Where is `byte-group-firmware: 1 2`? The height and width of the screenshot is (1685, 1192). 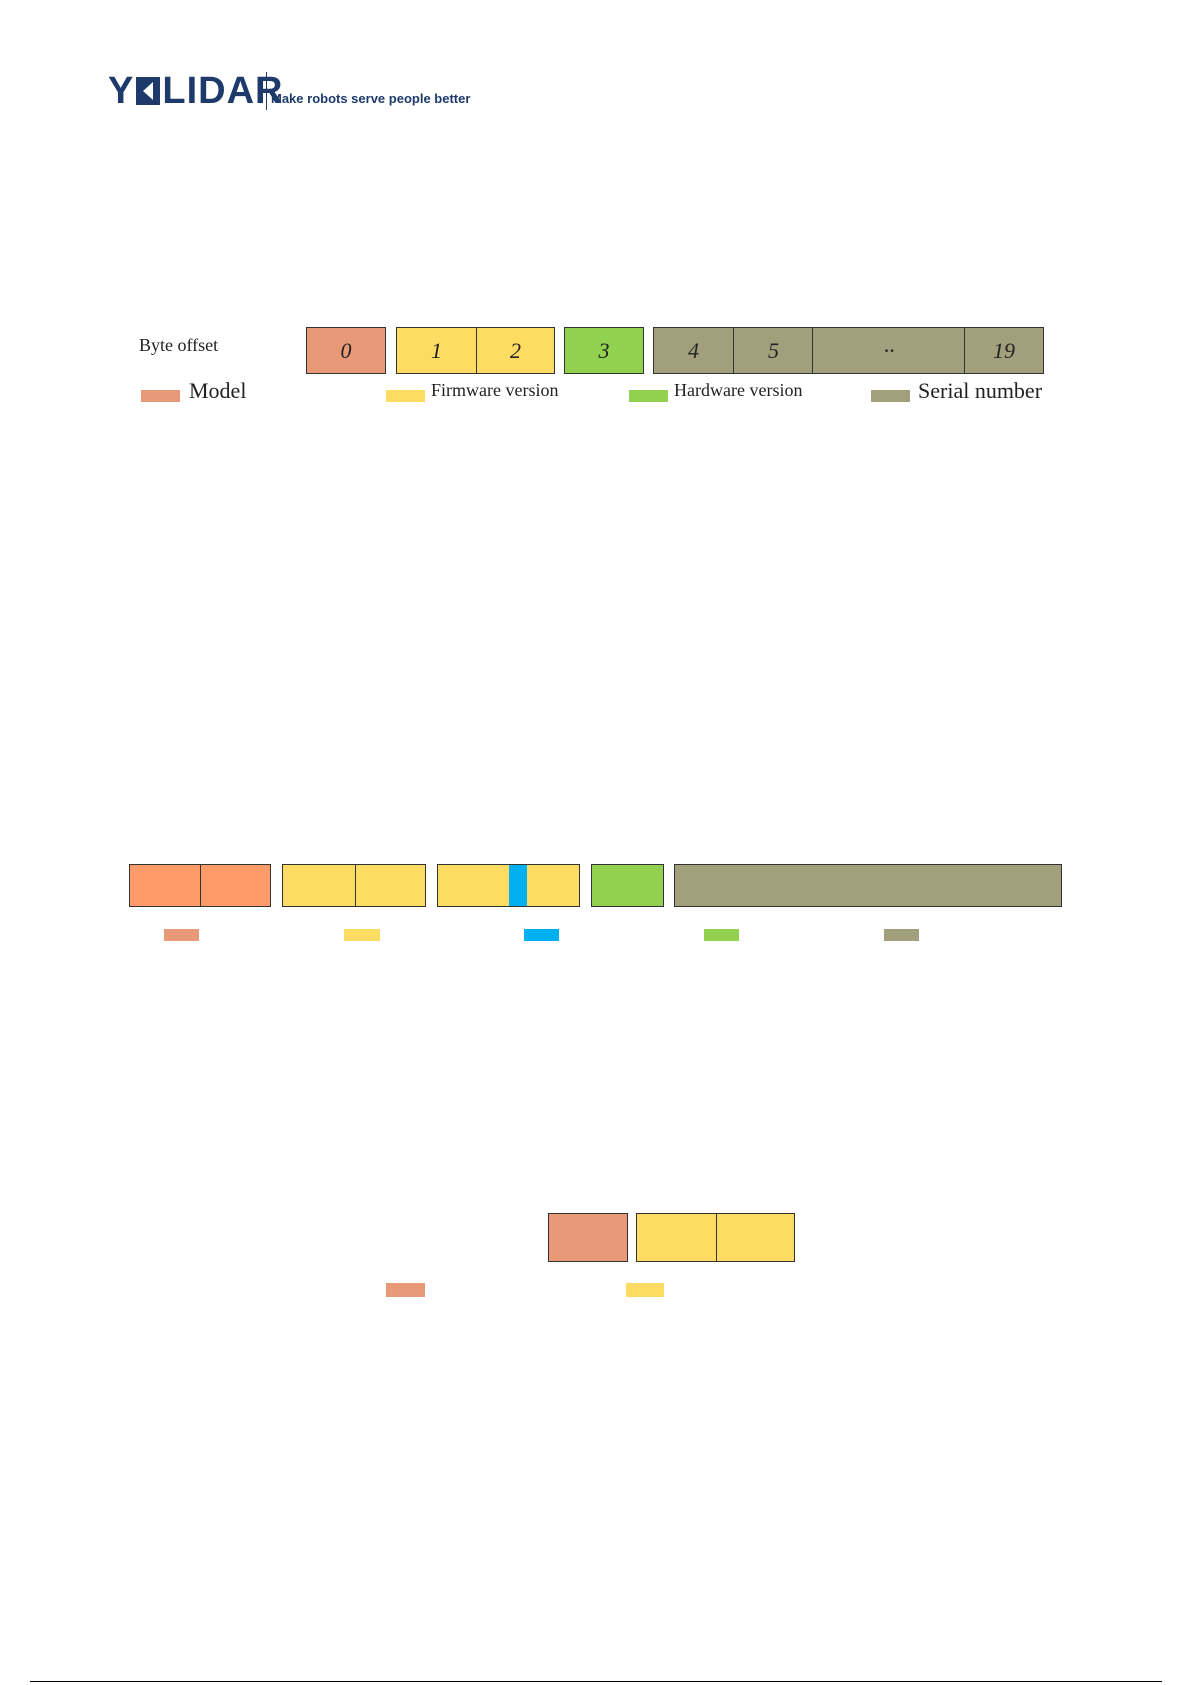 byte-group-firmware: 1 2 is located at coordinates (475, 350).